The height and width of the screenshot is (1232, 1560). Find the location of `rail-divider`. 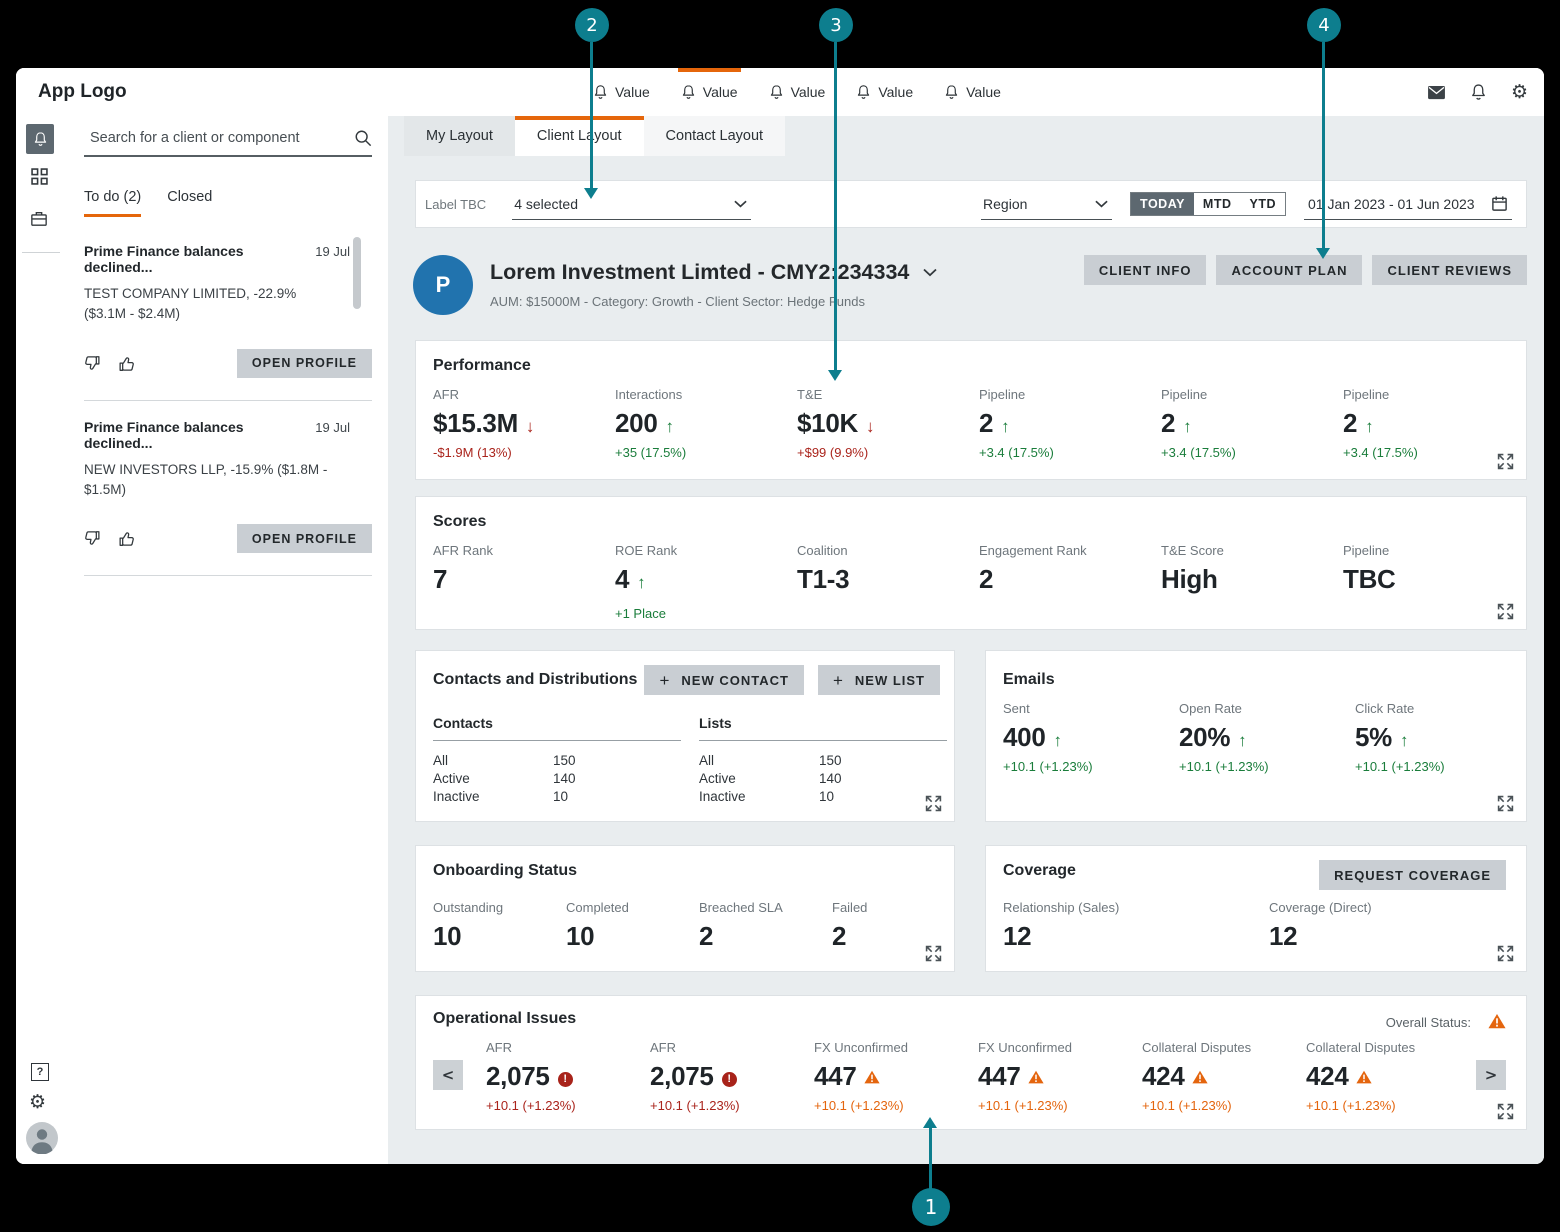

rail-divider is located at coordinates (41, 252).